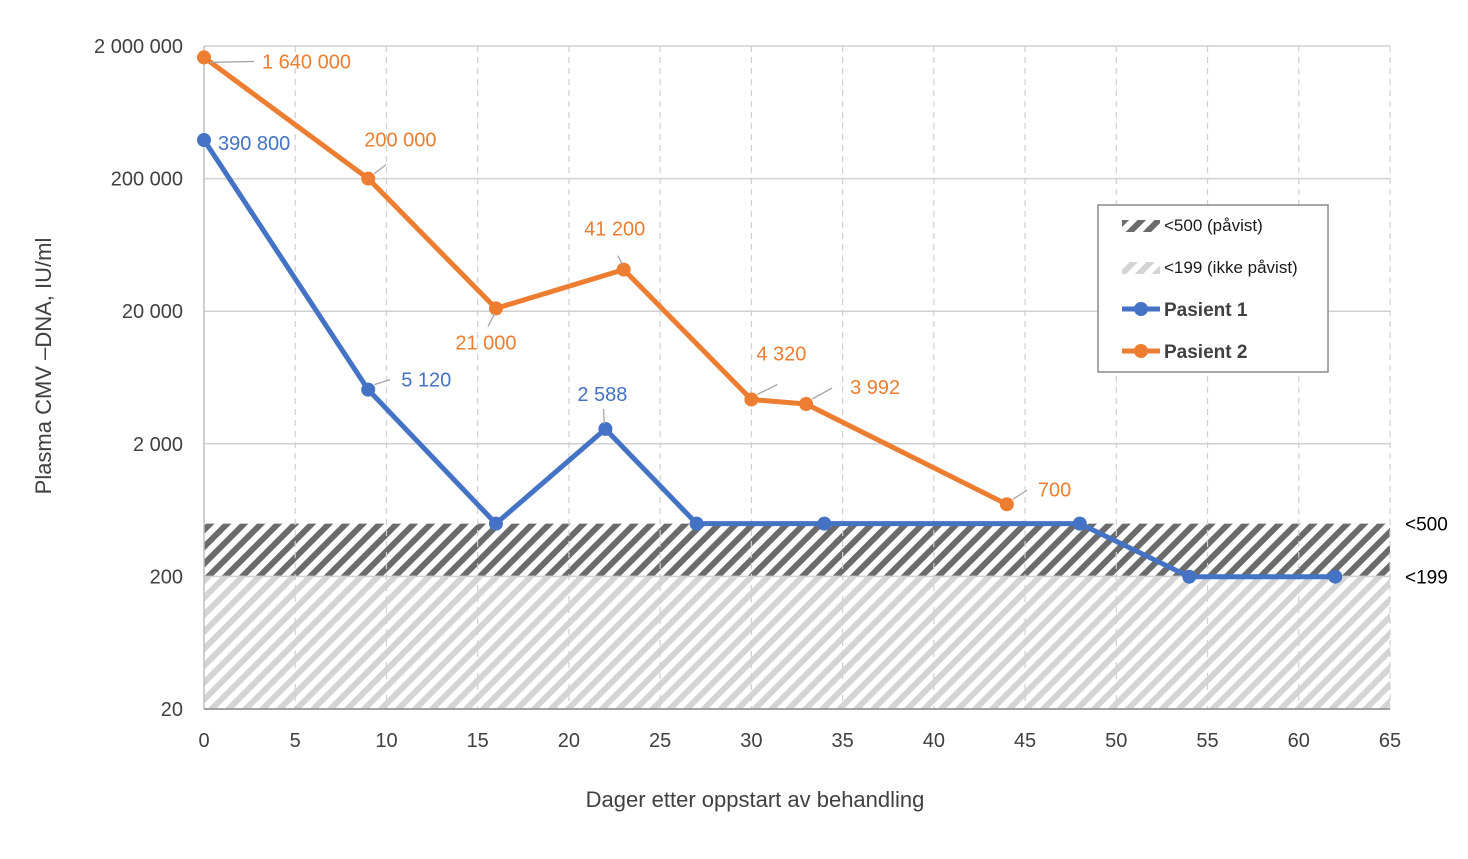 This screenshot has height=859, width=1468. What do you see at coordinates (254, 144) in the screenshot?
I see `data-label: 390 800` at bounding box center [254, 144].